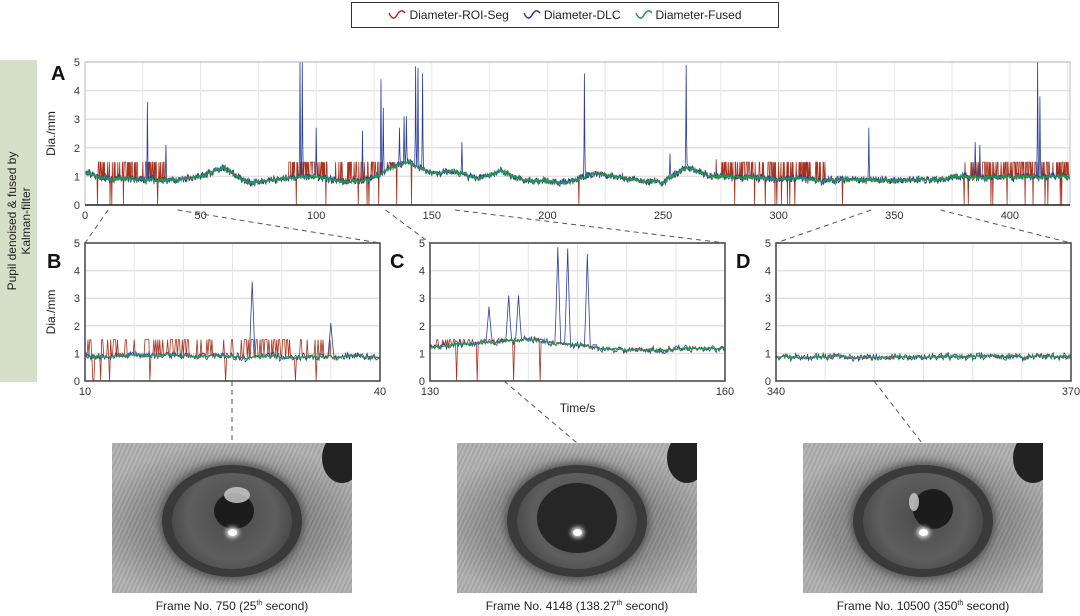 This screenshot has width=1080, height=616. I want to click on legend-item-dlc: Diameter-DLC, so click(572, 15).